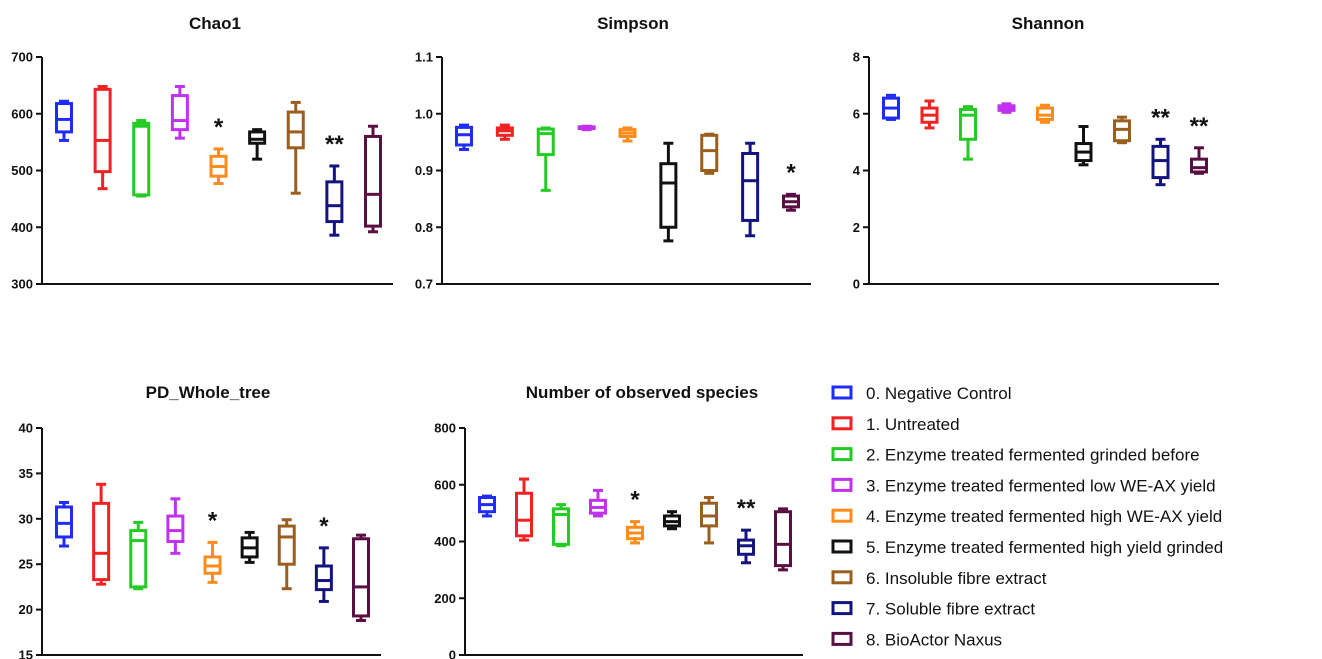 The image size is (1322, 659). What do you see at coordinates (913, 424) in the screenshot?
I see `legend-label: 1. Untreated` at bounding box center [913, 424].